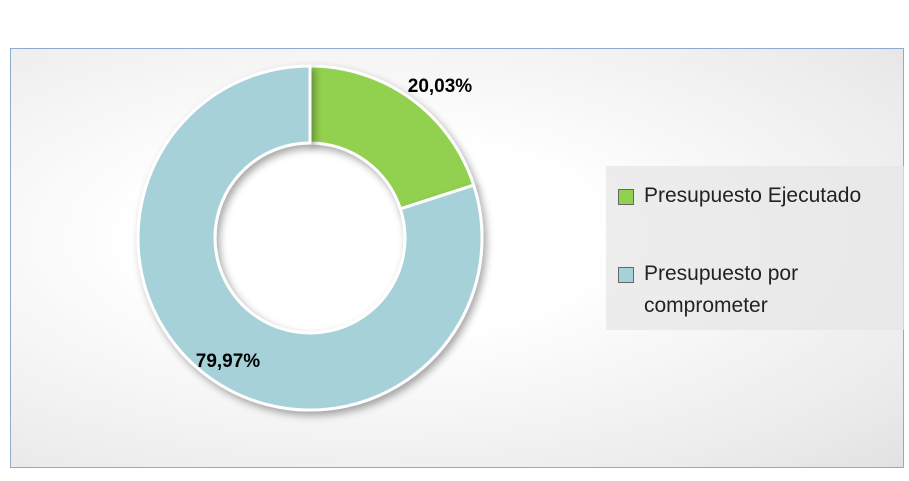 This screenshot has width=909, height=481. I want to click on legend-entry: Presupuesto por comprometer, so click(763, 290).